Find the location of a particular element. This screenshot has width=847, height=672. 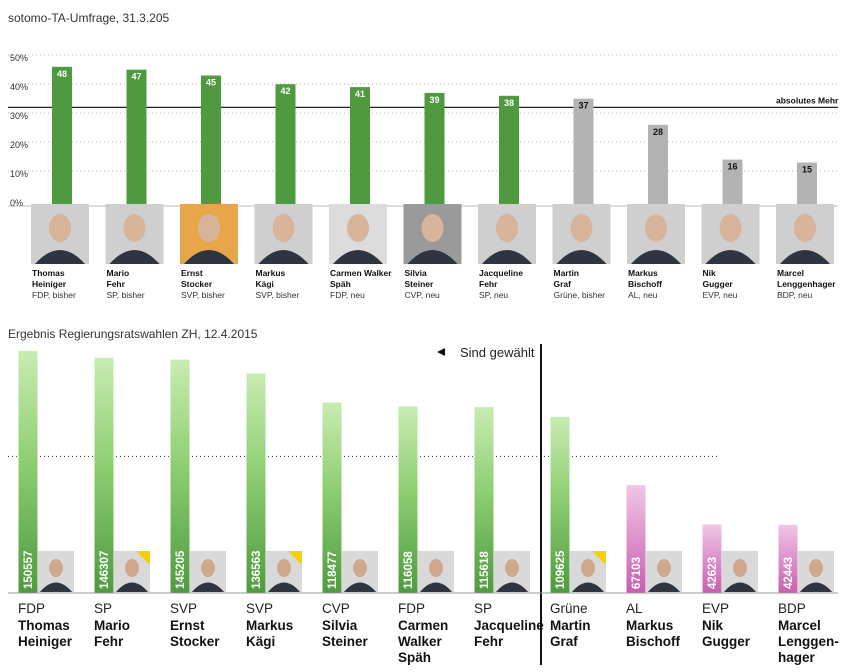

candidate-last-name: Lenggenhager is located at coordinates (806, 284).